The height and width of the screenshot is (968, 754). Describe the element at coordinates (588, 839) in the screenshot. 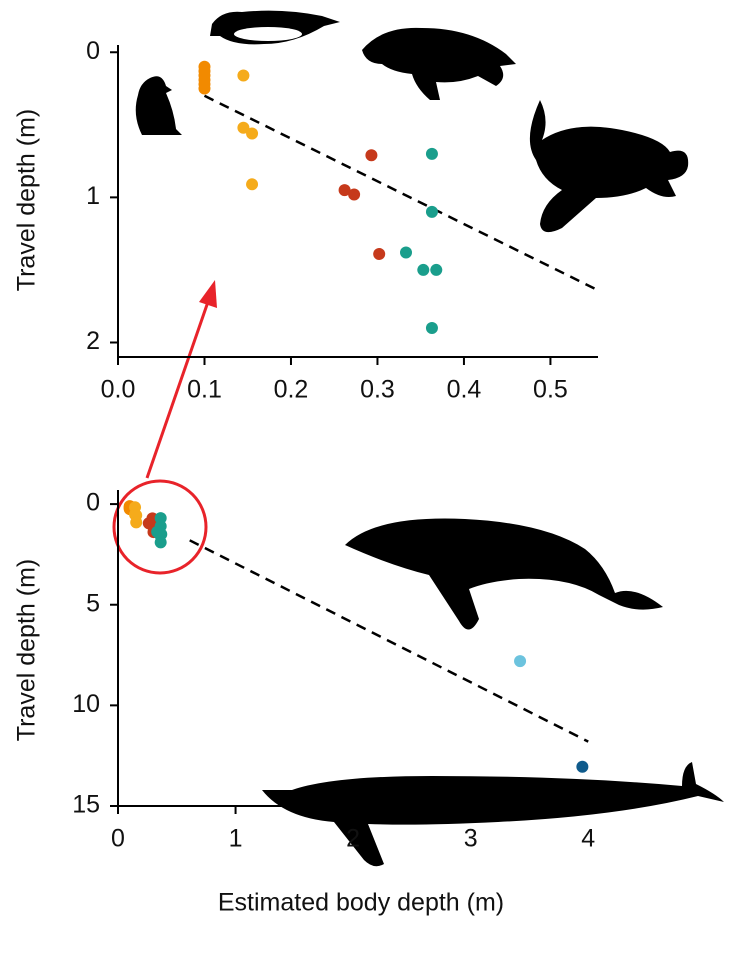

I see `x-tick-label: 4` at that location.